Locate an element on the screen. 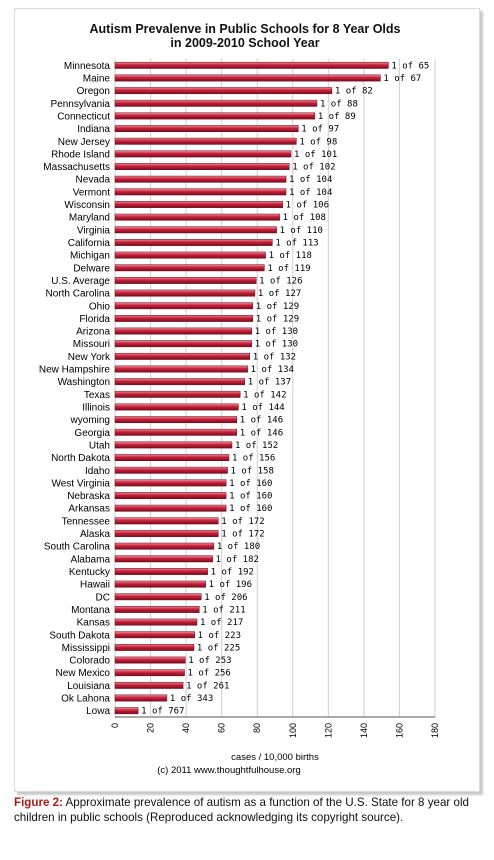  category-label: Michigan is located at coordinates (90, 256).